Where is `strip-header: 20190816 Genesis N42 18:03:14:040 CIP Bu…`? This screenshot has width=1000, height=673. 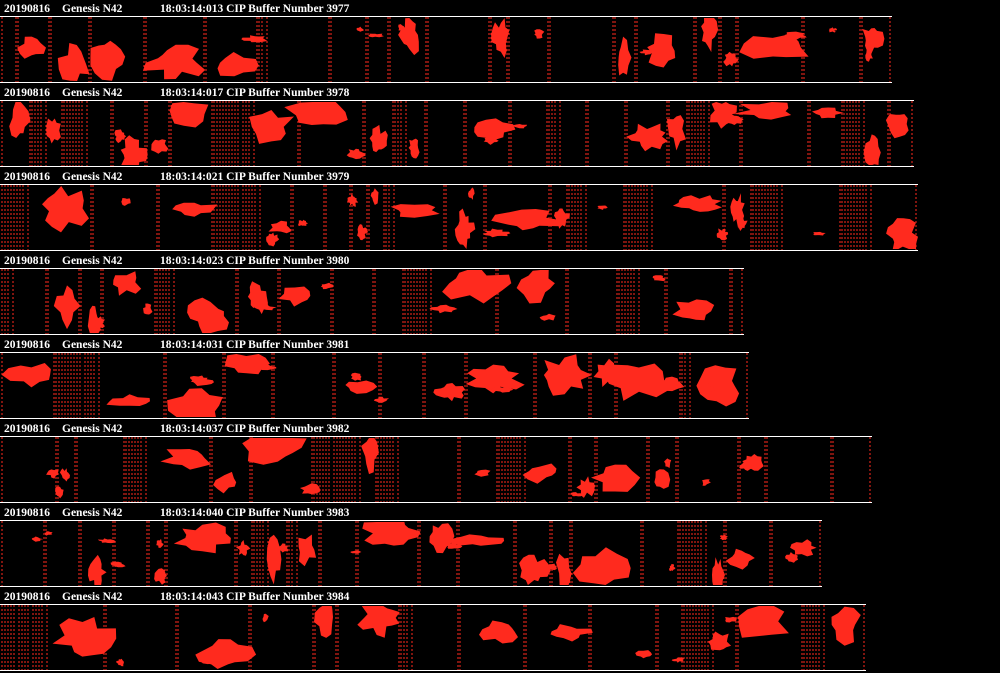
strip-header: 20190816 Genesis N42 18:03:14:040 CIP Bu… is located at coordinates (176, 513).